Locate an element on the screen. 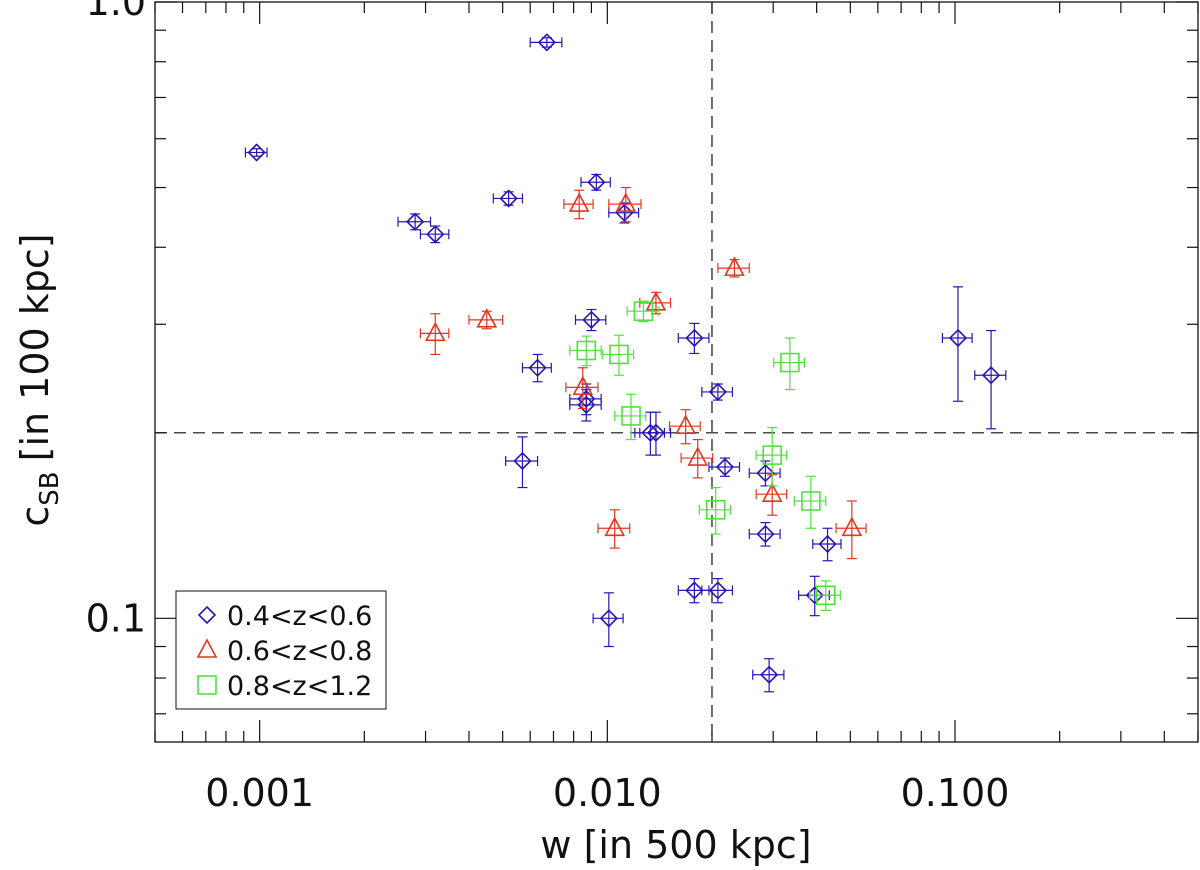  legend-entry: 0.8<z<1.2 is located at coordinates (284, 686).